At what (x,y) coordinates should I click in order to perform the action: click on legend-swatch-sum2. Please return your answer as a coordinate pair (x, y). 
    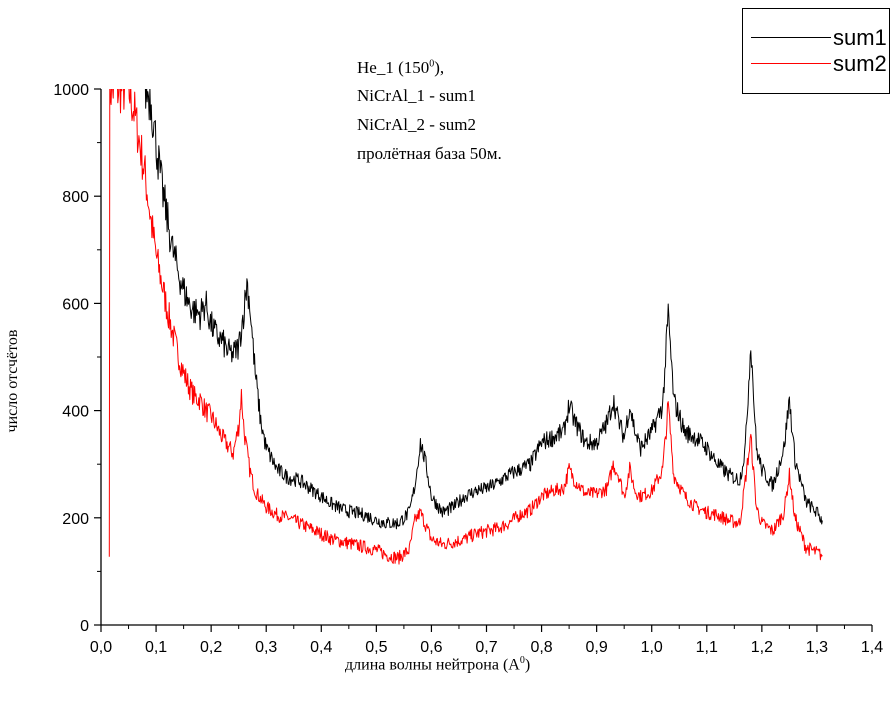
    Looking at the image, I should click on (791, 63).